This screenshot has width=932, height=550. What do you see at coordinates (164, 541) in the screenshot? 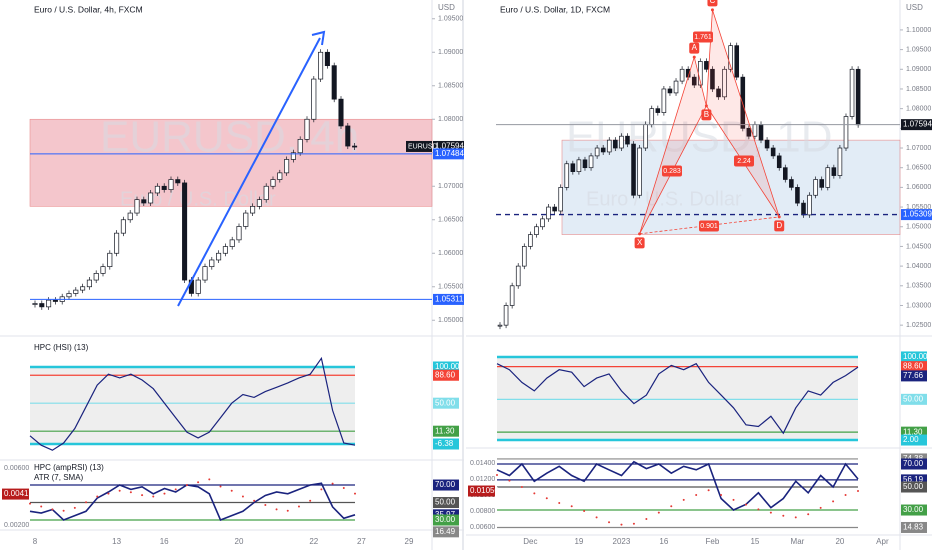
I see `x-tick-label: 16` at bounding box center [164, 541].